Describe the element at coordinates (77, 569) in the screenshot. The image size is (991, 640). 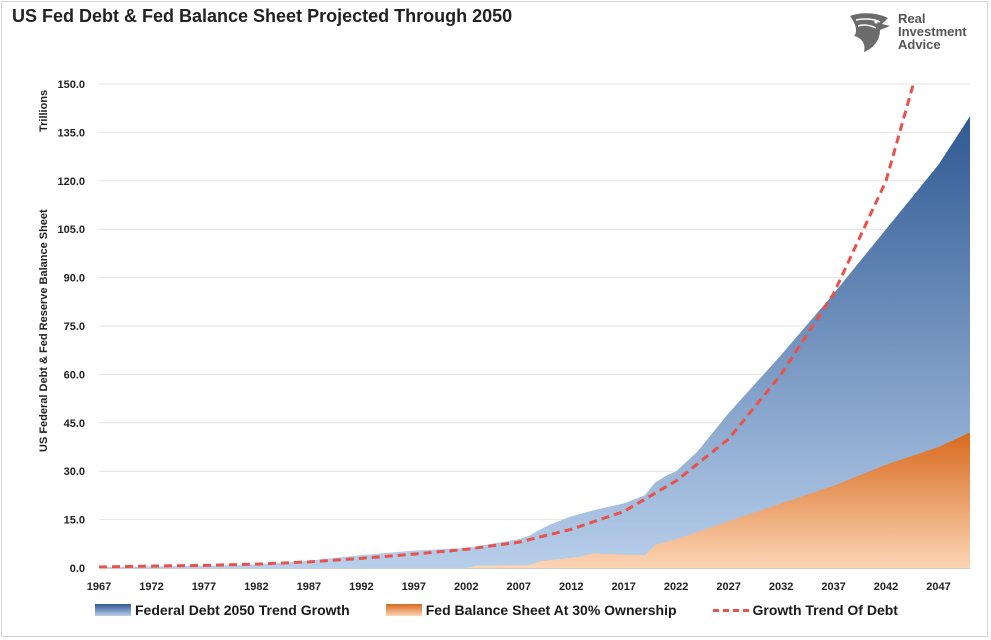
I see `y-tick-label: 0.0` at that location.